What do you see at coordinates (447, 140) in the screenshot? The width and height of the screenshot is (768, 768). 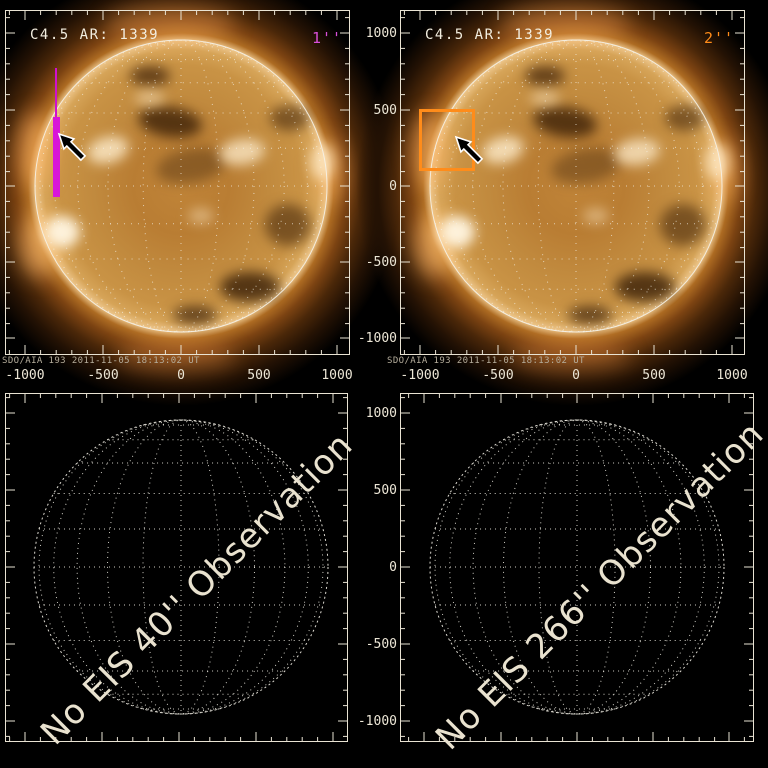 I see `eis-fov-box` at bounding box center [447, 140].